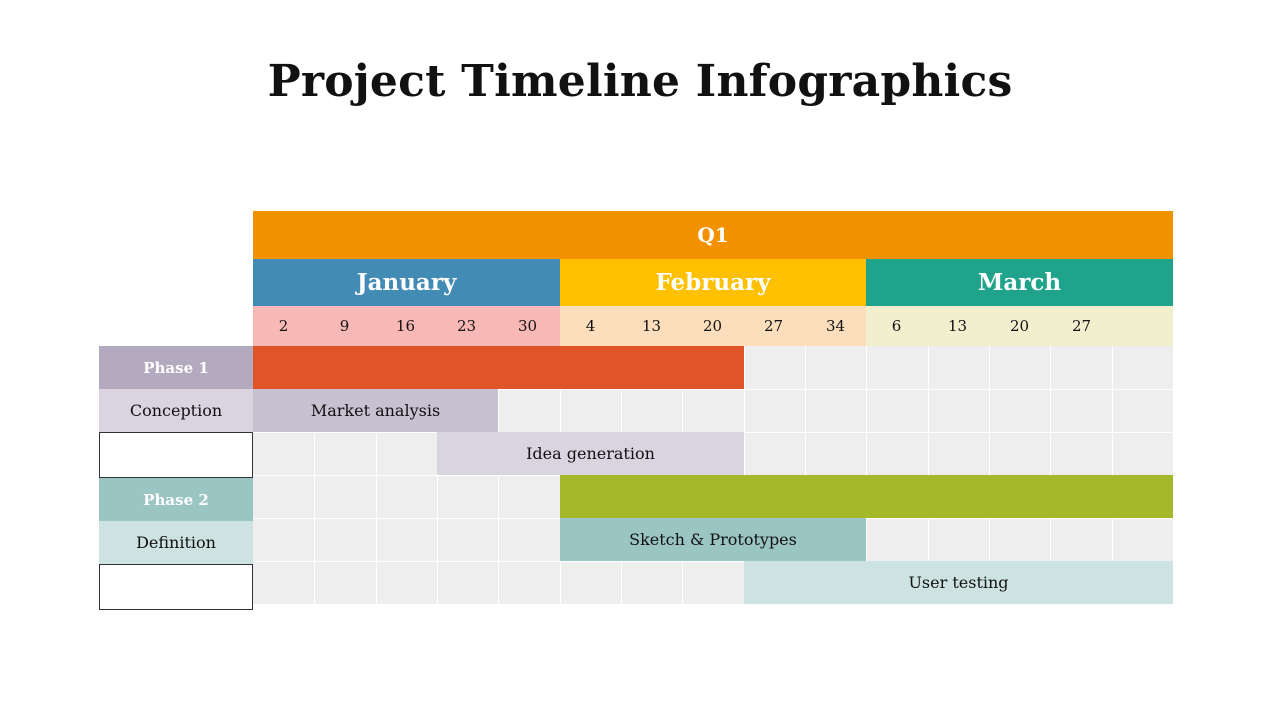 This screenshot has width=1280, height=720. I want to click on day-label: 30, so click(527, 326).